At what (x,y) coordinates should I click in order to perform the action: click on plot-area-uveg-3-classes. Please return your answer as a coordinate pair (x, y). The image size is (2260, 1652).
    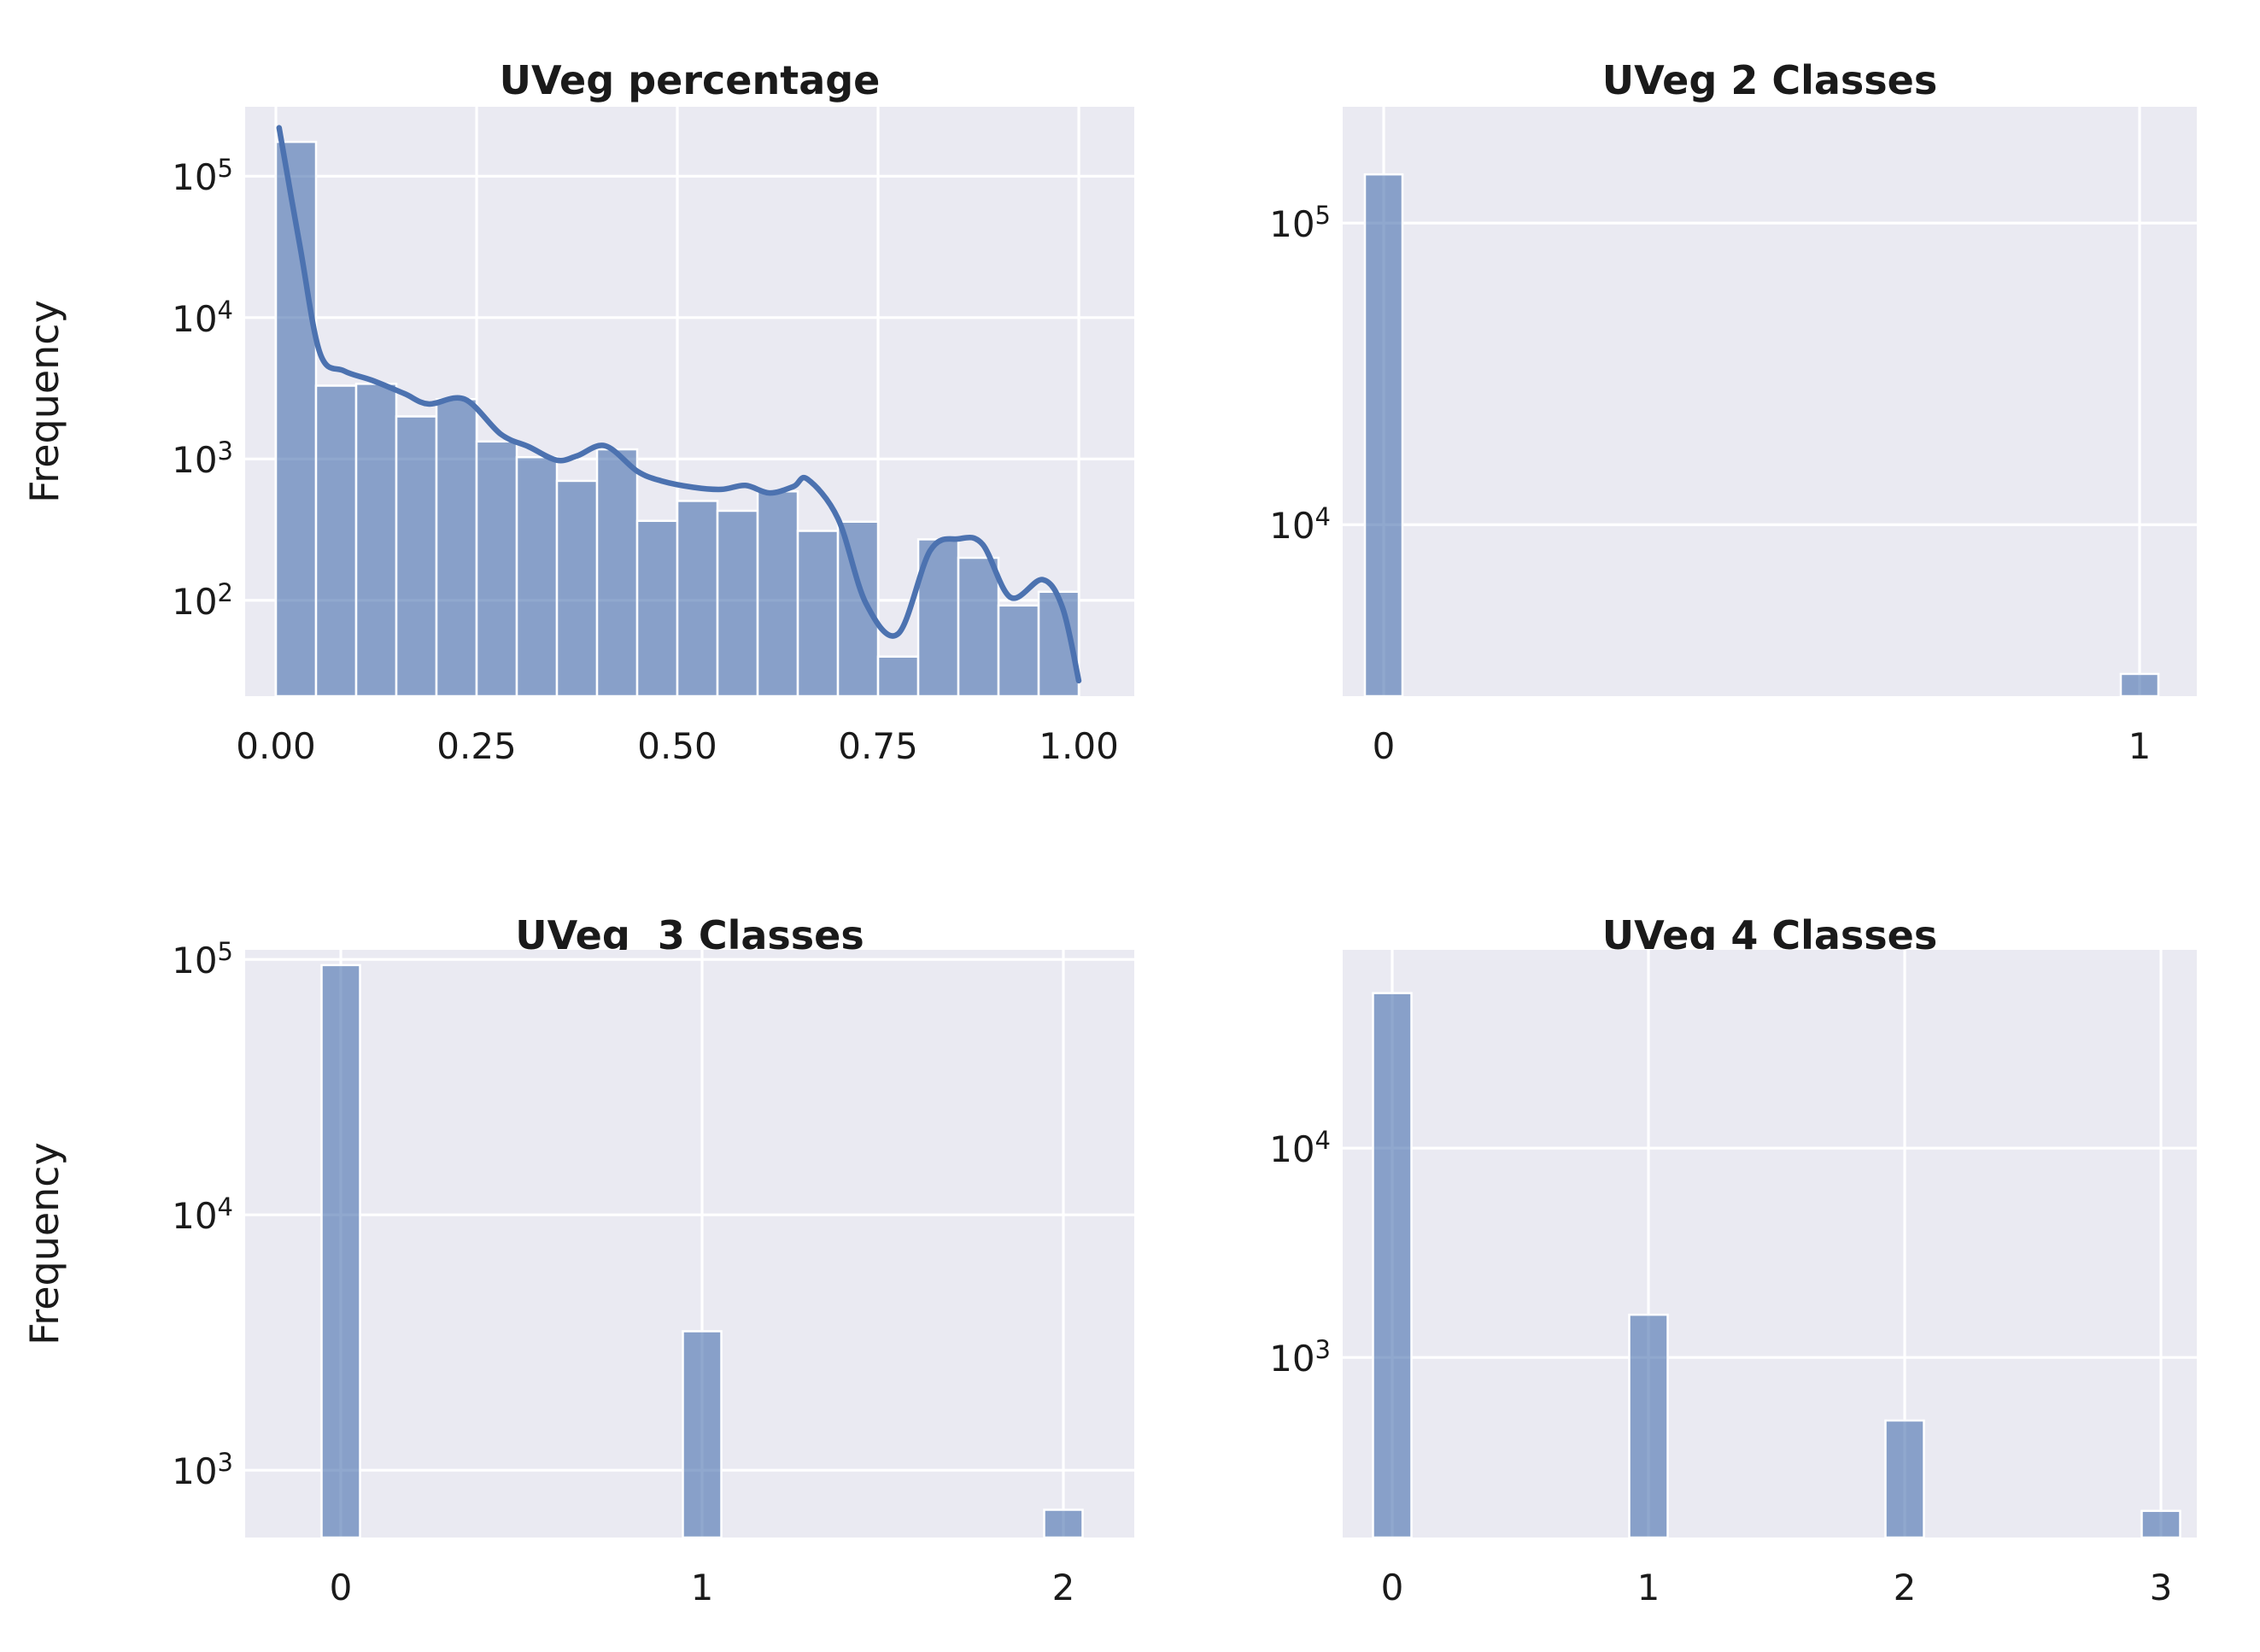
    Looking at the image, I should click on (689, 1244).